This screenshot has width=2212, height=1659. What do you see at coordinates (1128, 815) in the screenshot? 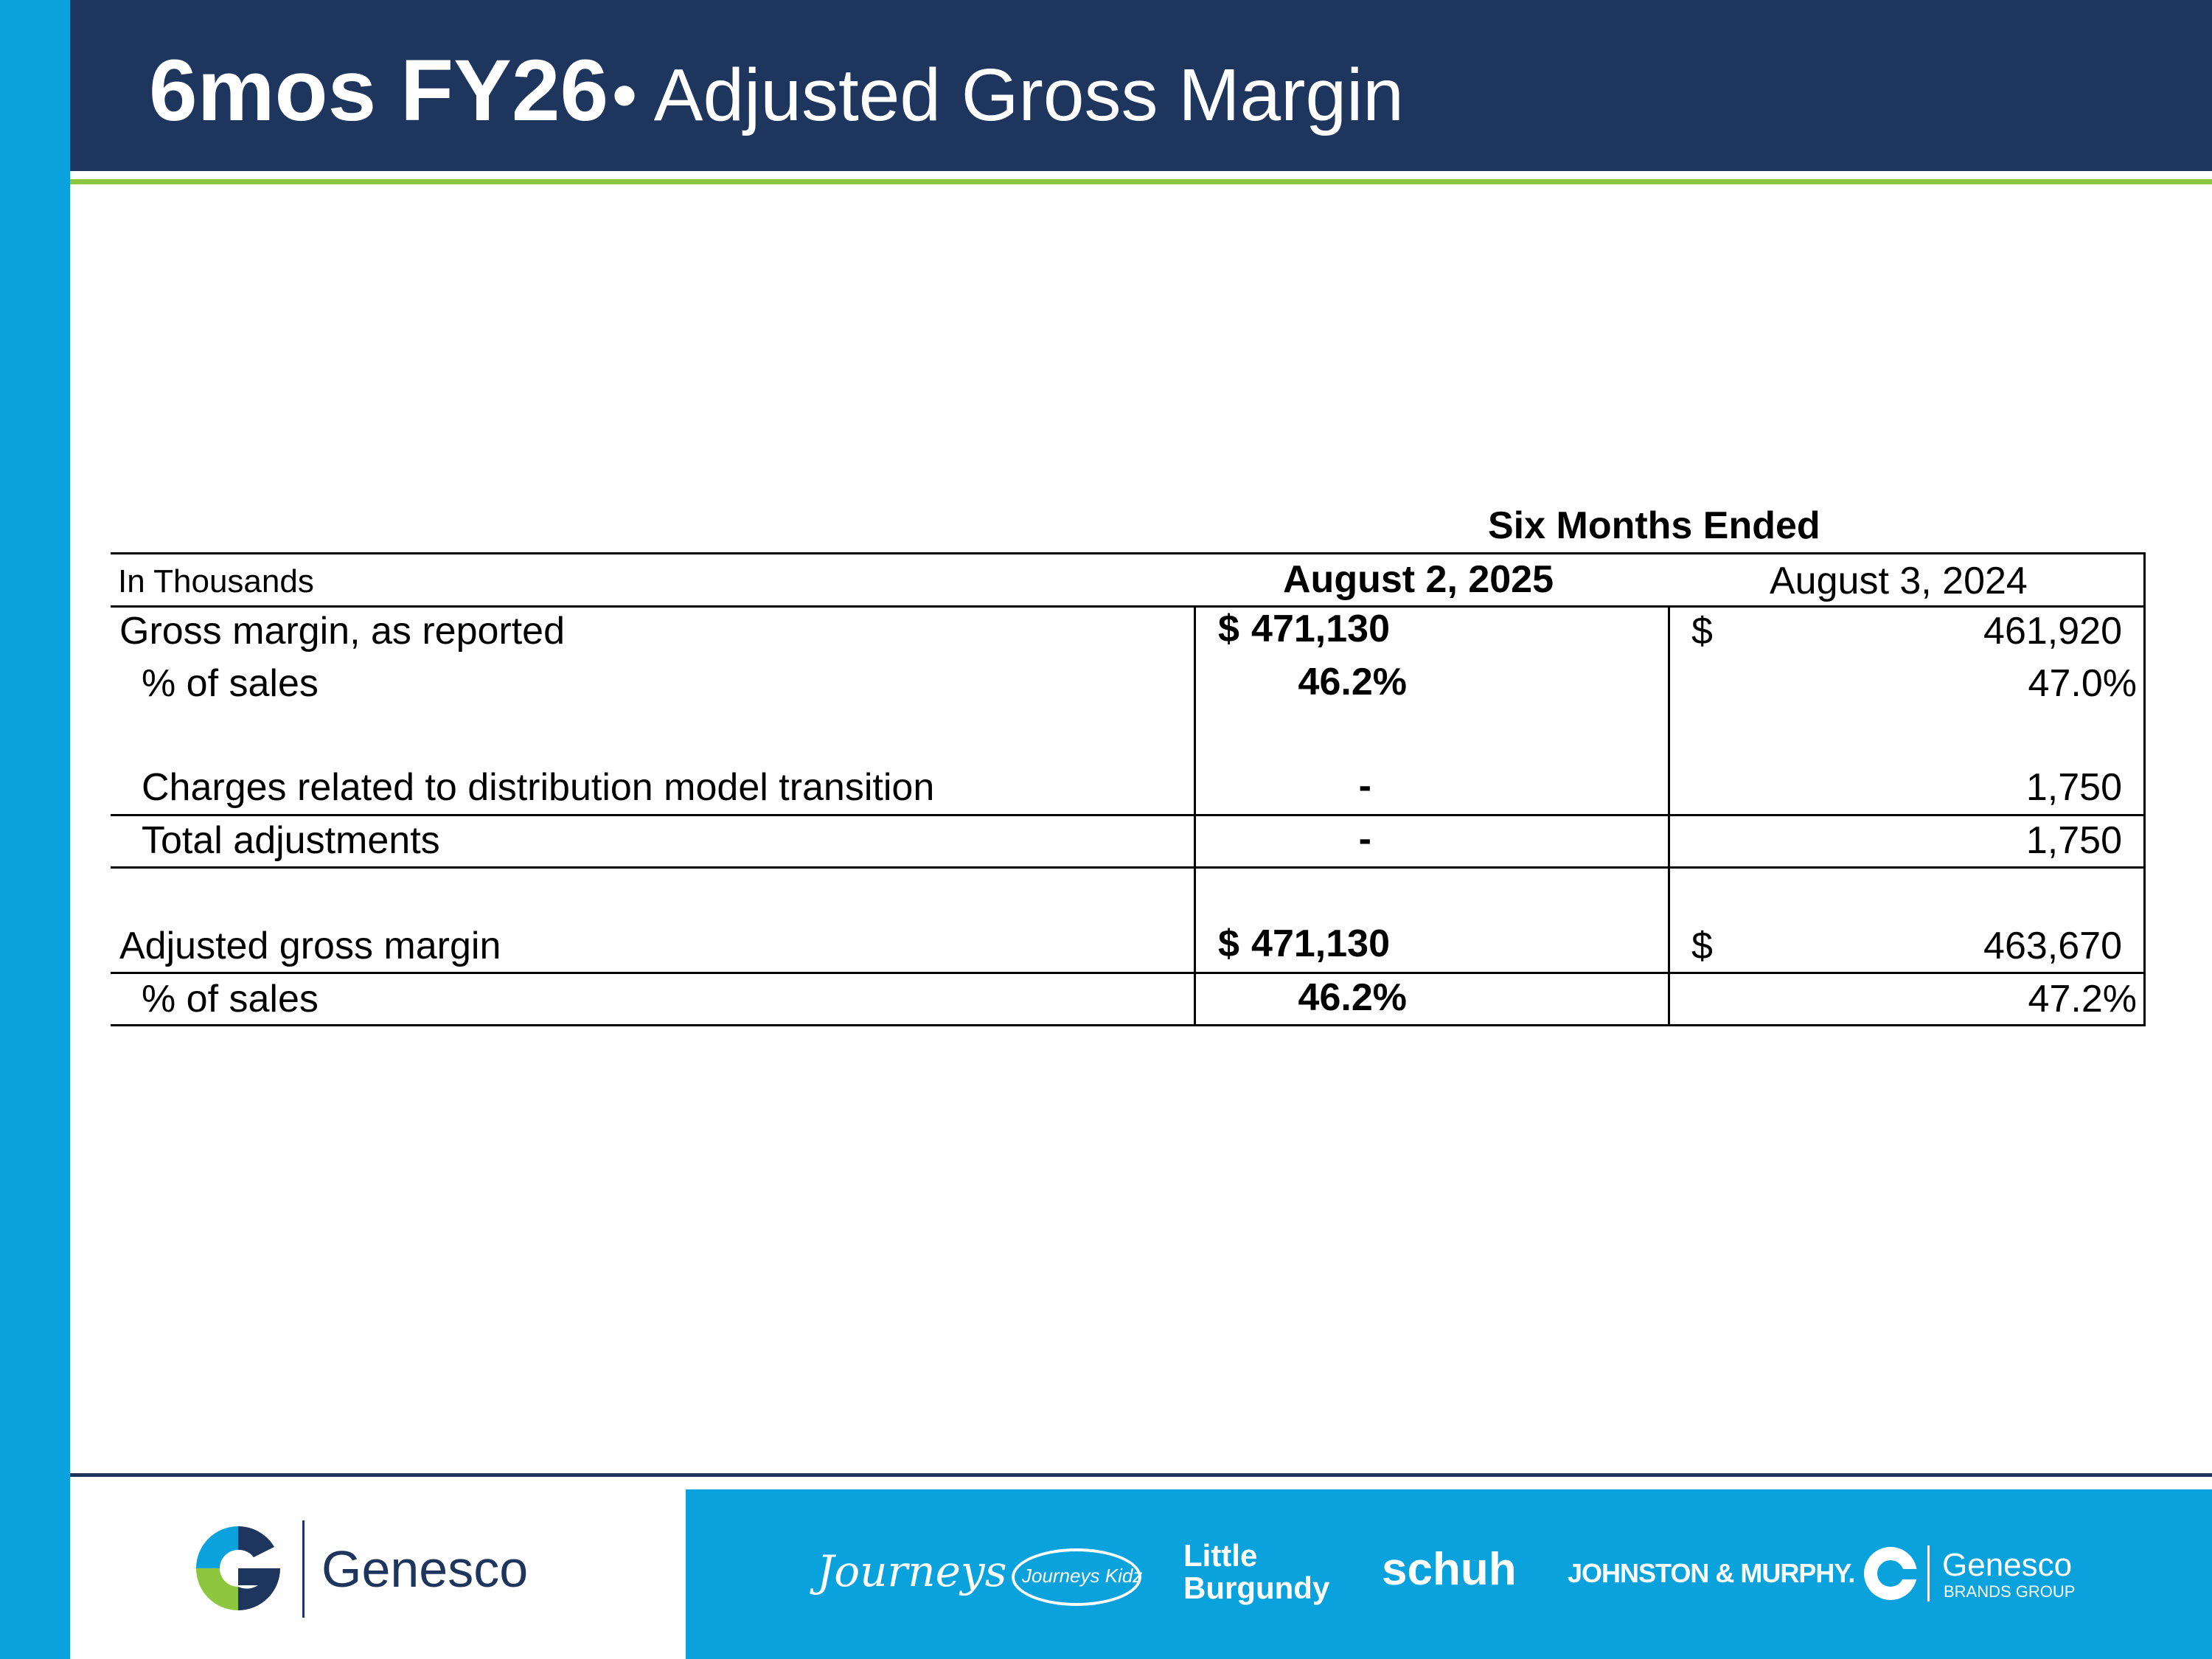
I see `charges-rule` at bounding box center [1128, 815].